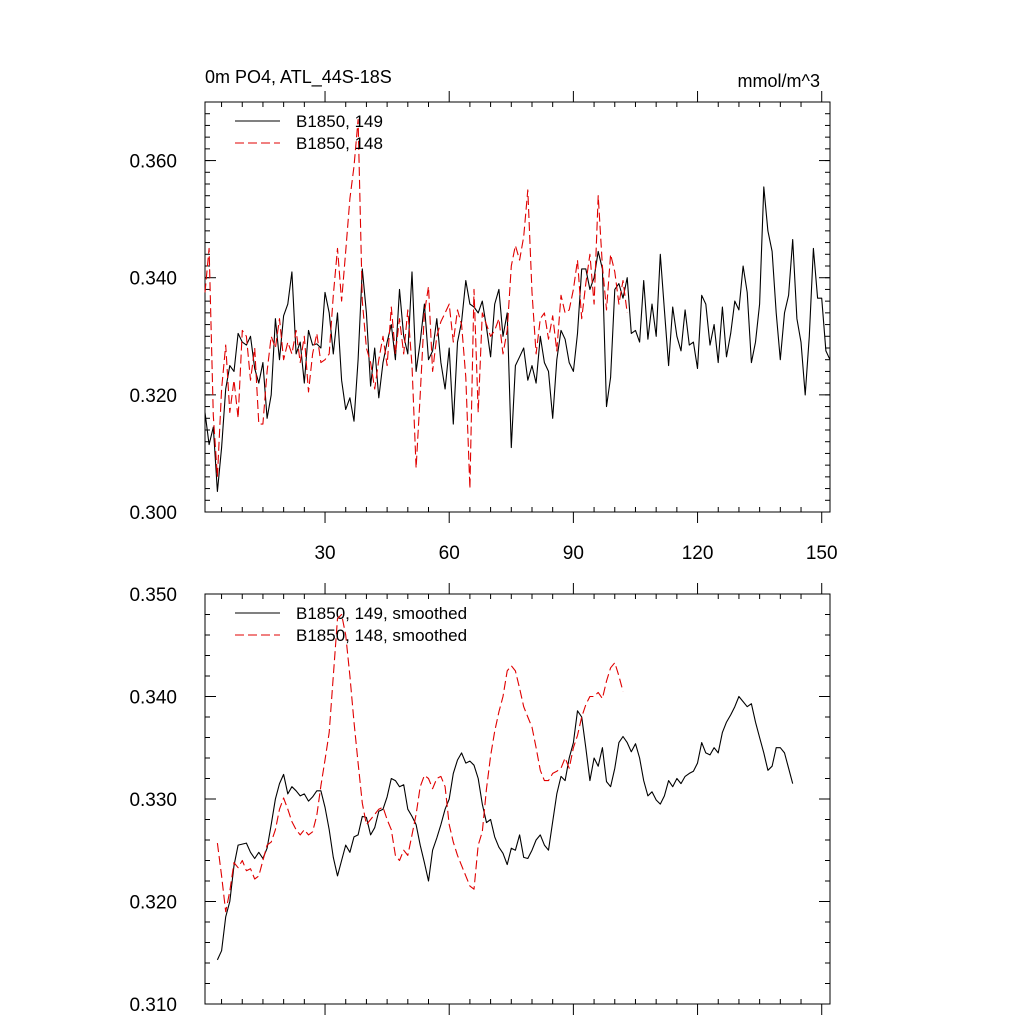 Image resolution: width=1024 pixels, height=1024 pixels. What do you see at coordinates (153, 513) in the screenshot?
I see `y-tick-label: 0.300` at bounding box center [153, 513].